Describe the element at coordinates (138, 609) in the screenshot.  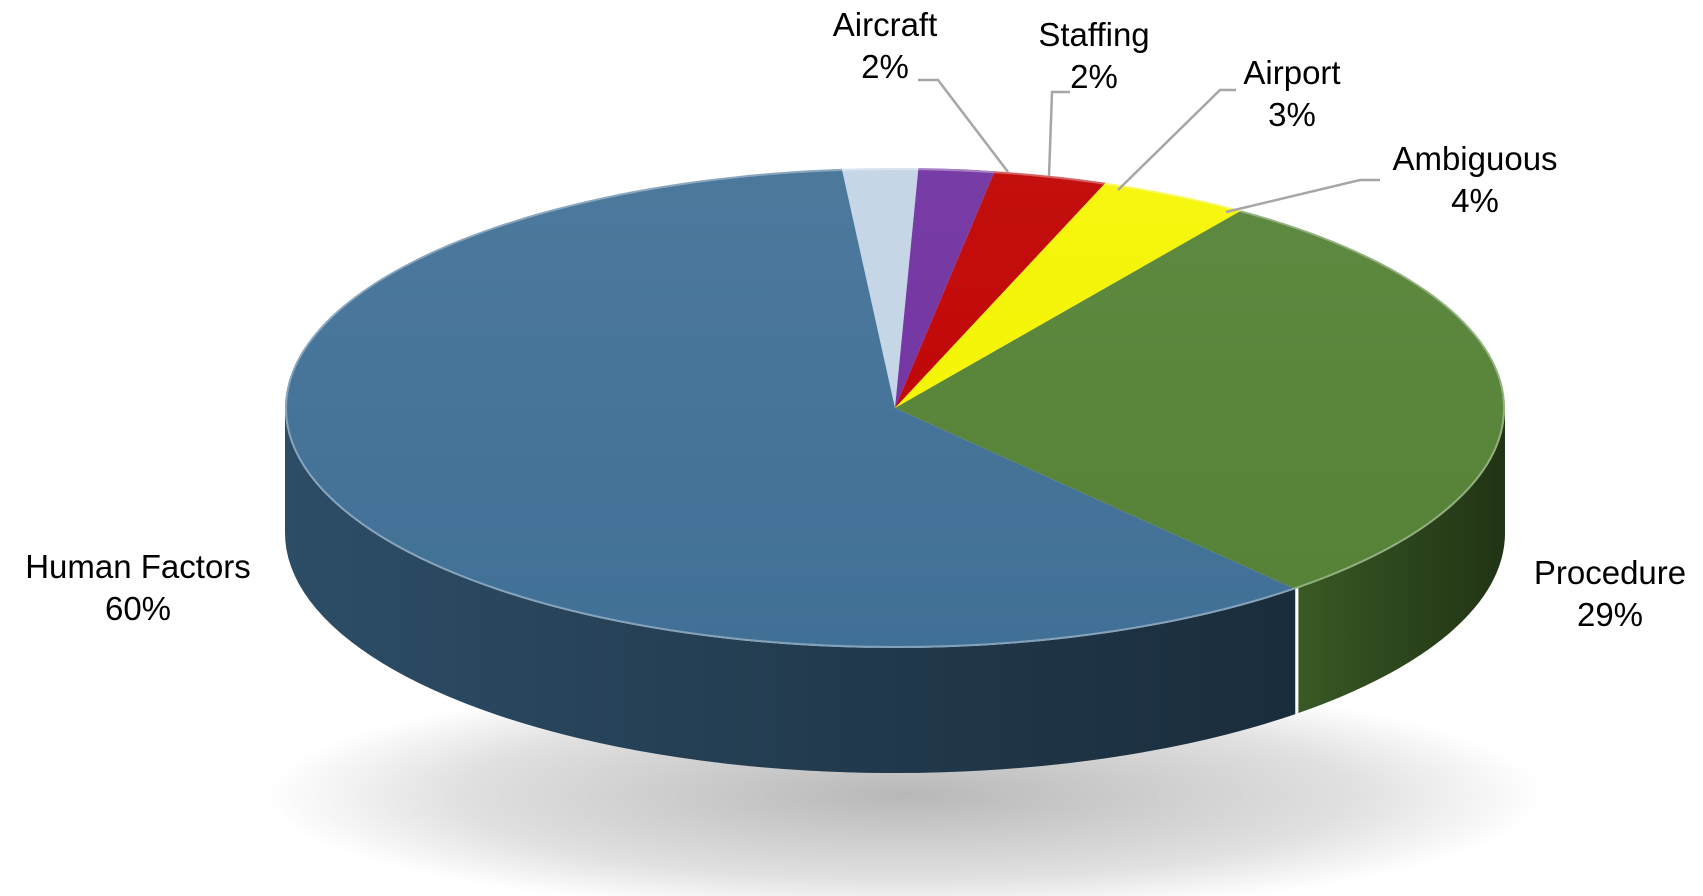
I see `slice-label-human-factors-percent: 60%` at that location.